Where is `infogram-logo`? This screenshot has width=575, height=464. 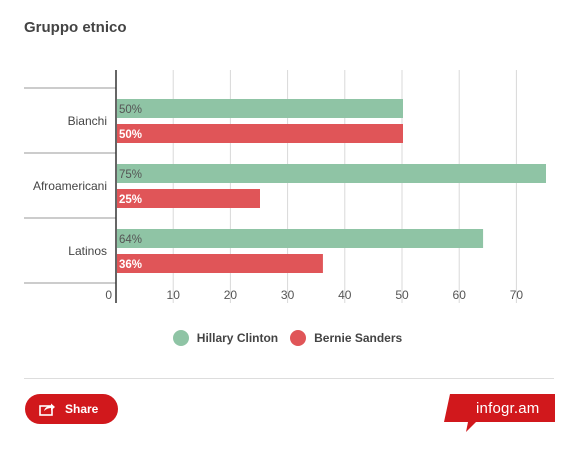 infogram-logo is located at coordinates (499, 413).